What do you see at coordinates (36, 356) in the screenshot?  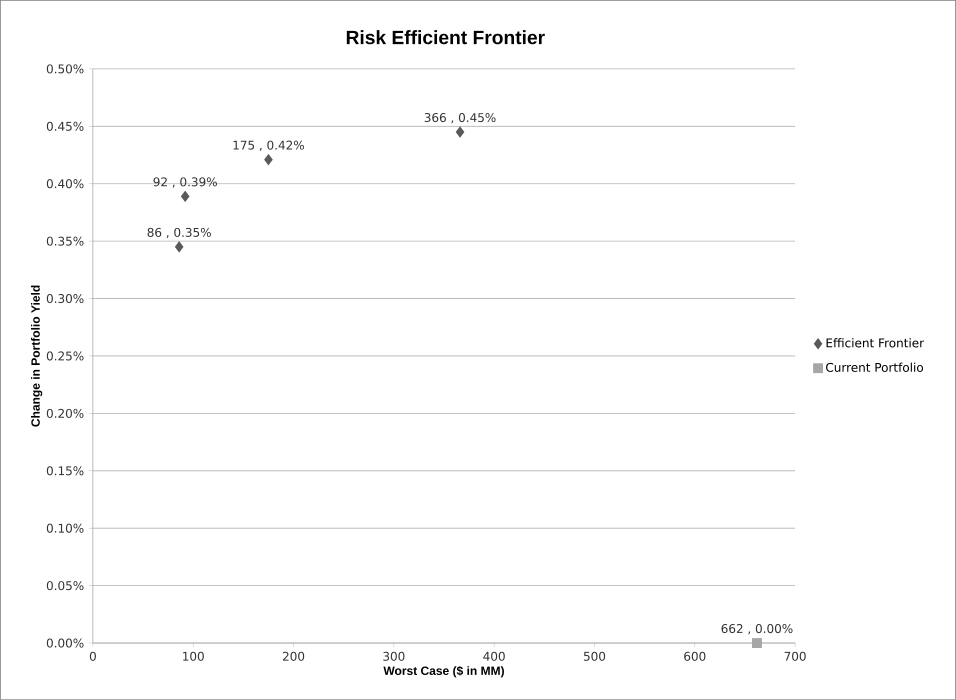 I see `y-axis-title: Change in Portfolio Yield` at bounding box center [36, 356].